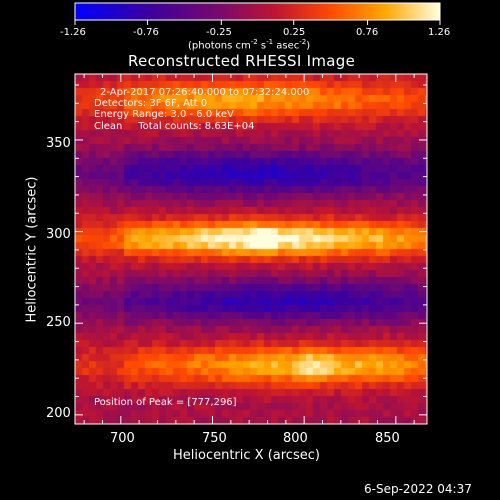  Describe the element at coordinates (246, 455) in the screenshot. I see `x-axis-label: Heliocentric X (arcsec)` at that location.